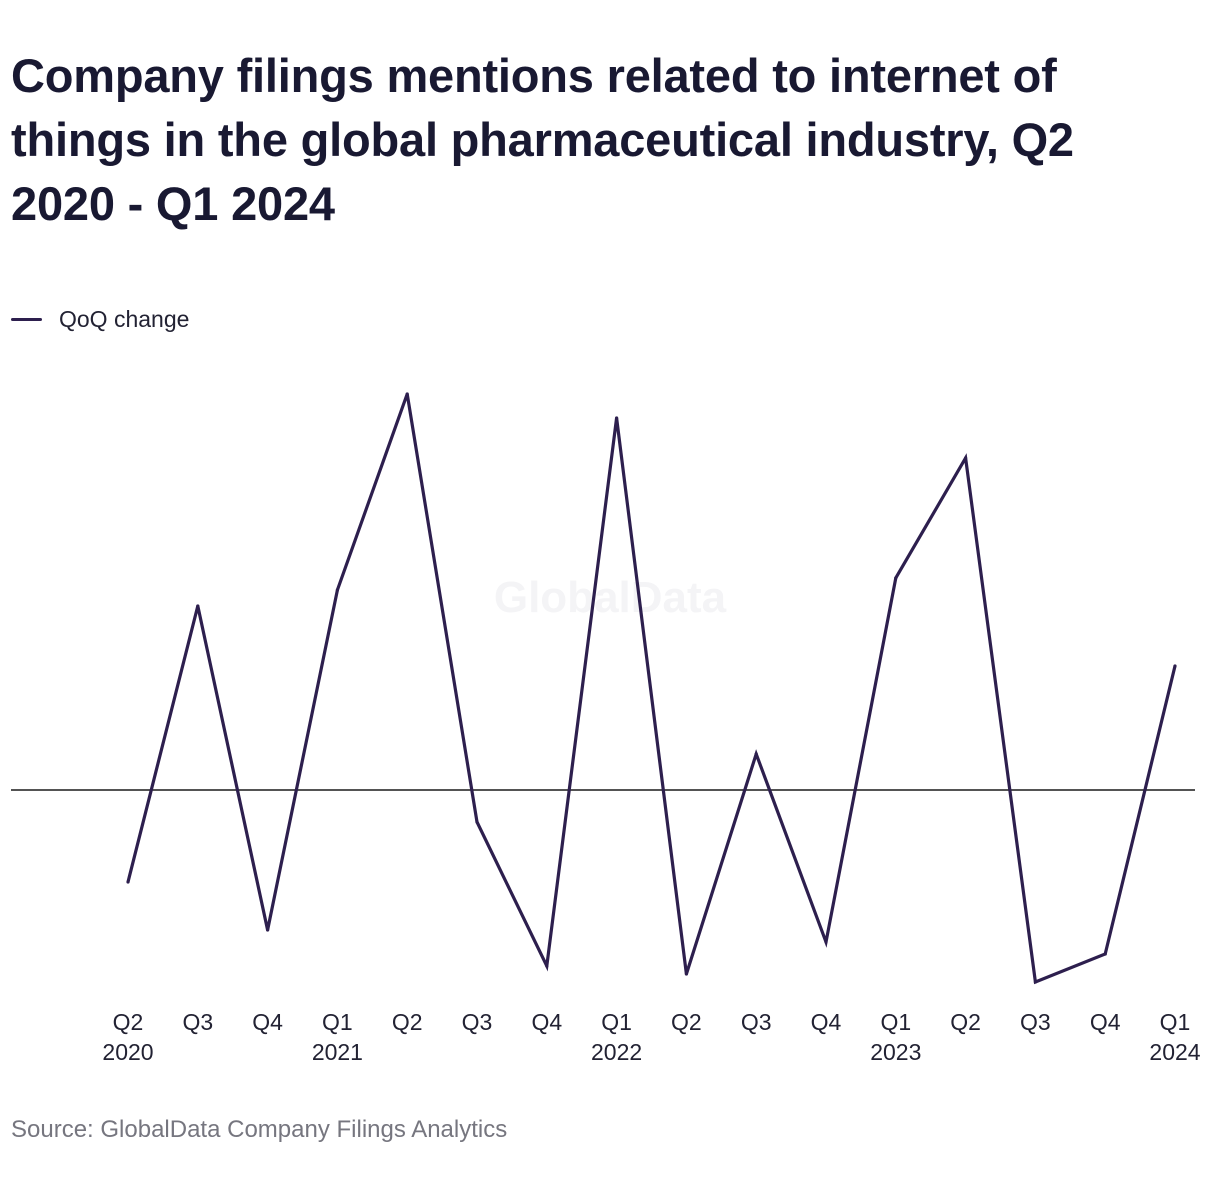 This screenshot has height=1190, width=1220. What do you see at coordinates (26, 319) in the screenshot?
I see `legend-swatch` at bounding box center [26, 319].